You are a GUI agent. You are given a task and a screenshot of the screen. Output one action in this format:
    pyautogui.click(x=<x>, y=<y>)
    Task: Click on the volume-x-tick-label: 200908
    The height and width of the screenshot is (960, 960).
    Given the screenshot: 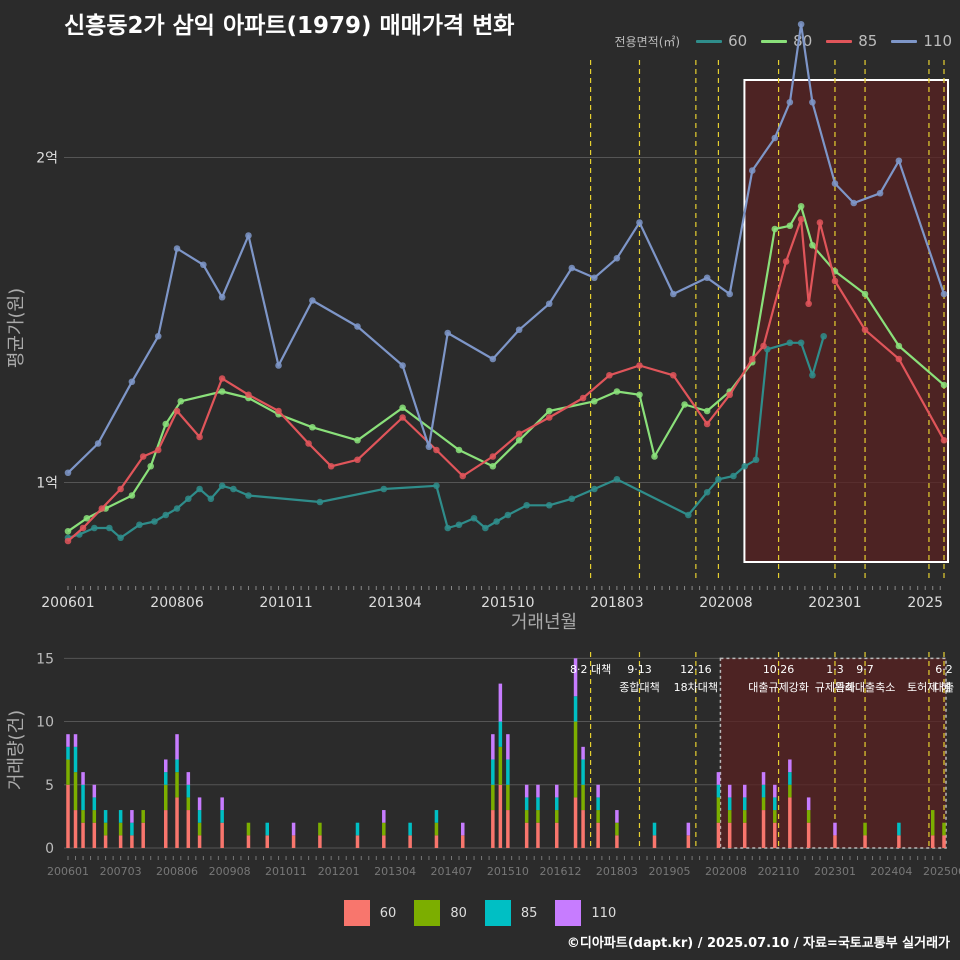 What is the action you would take?
    pyautogui.click(x=230, y=871)
    